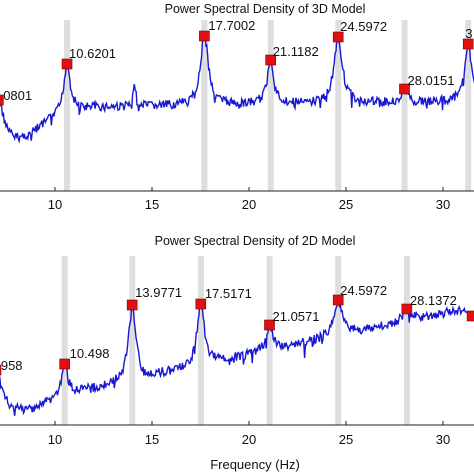  What do you see at coordinates (296, 316) in the screenshot?
I see `peak-label: 21.0571` at bounding box center [296, 316].